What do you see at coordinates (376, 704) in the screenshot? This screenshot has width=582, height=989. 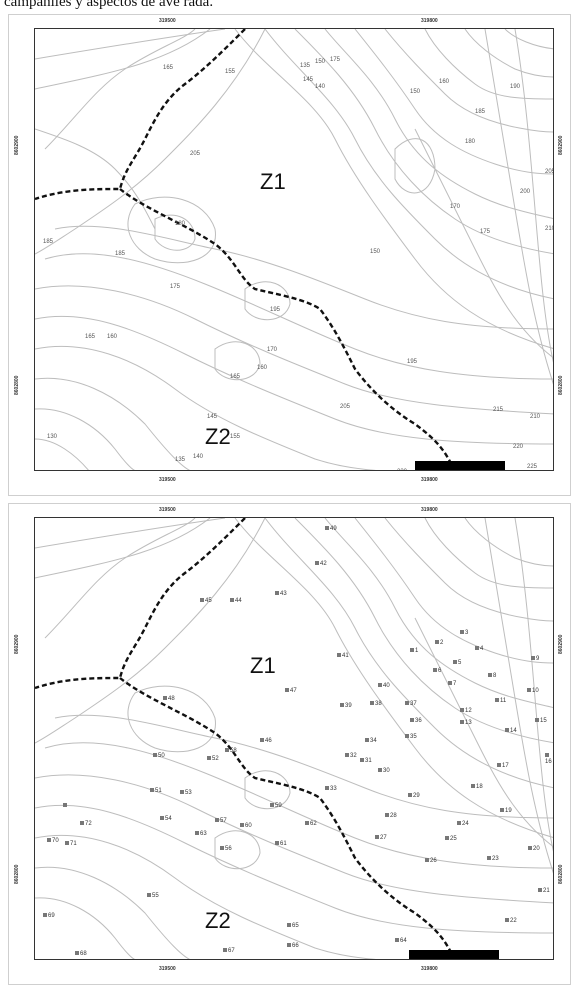 I see `sample-point: 38` at bounding box center [376, 704].